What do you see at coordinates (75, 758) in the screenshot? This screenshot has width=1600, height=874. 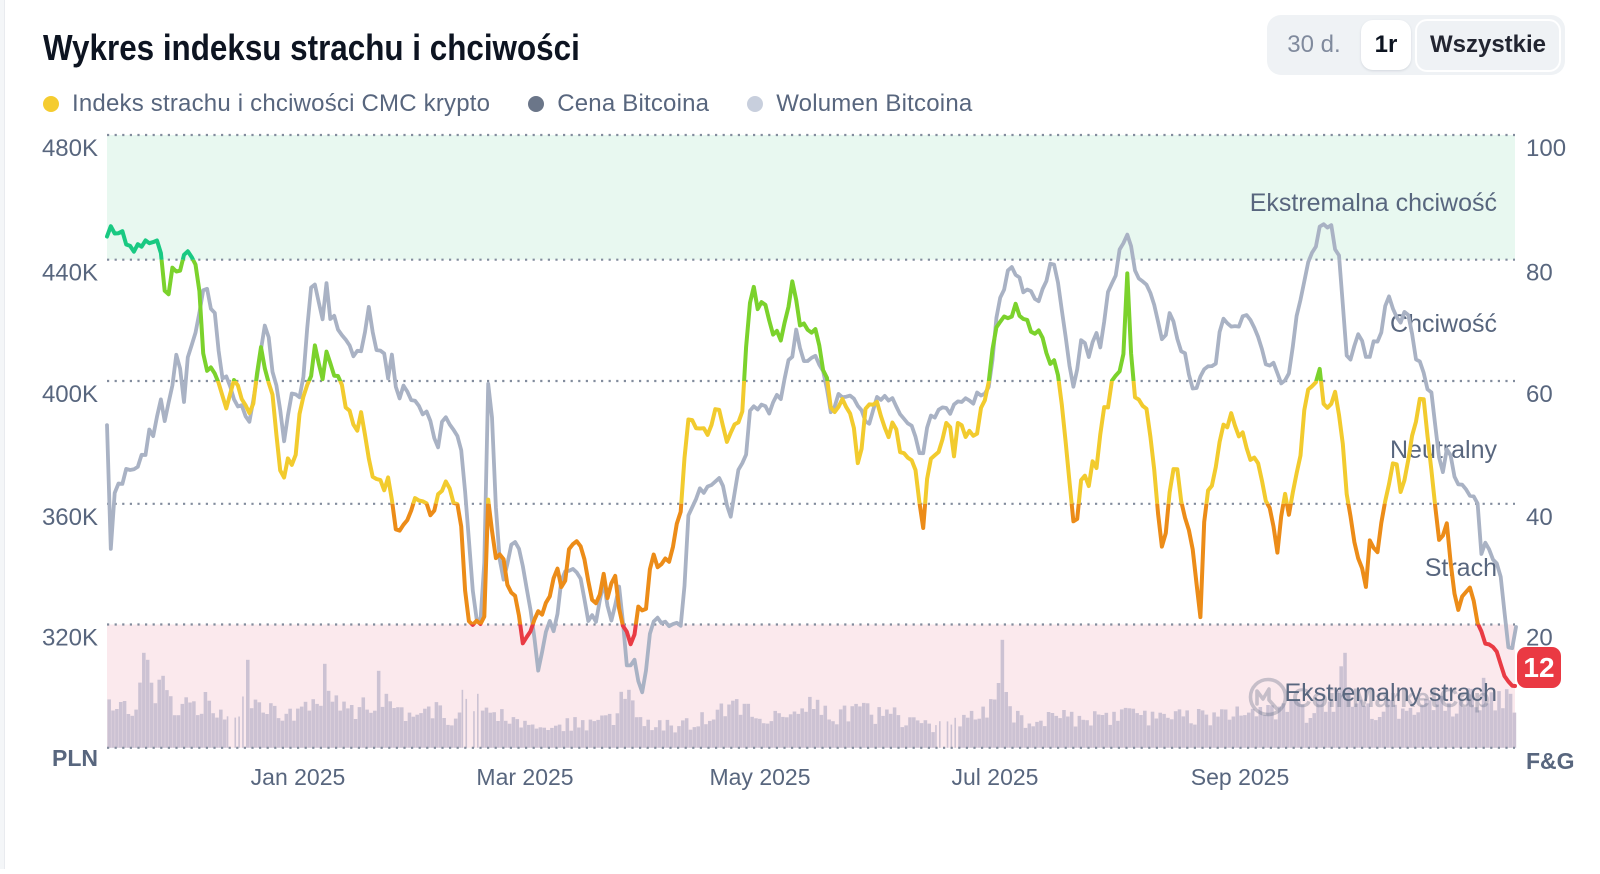 I see `svg-text: PLN` at bounding box center [75, 758].